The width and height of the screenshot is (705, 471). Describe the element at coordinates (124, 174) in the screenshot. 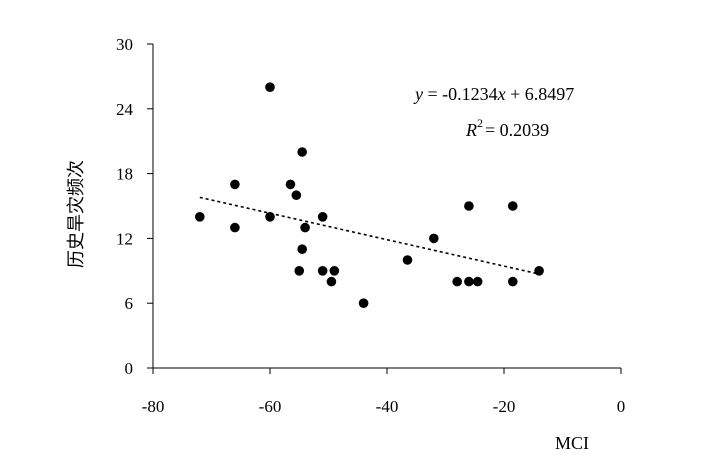

I see `y-tick-label: 18` at that location.